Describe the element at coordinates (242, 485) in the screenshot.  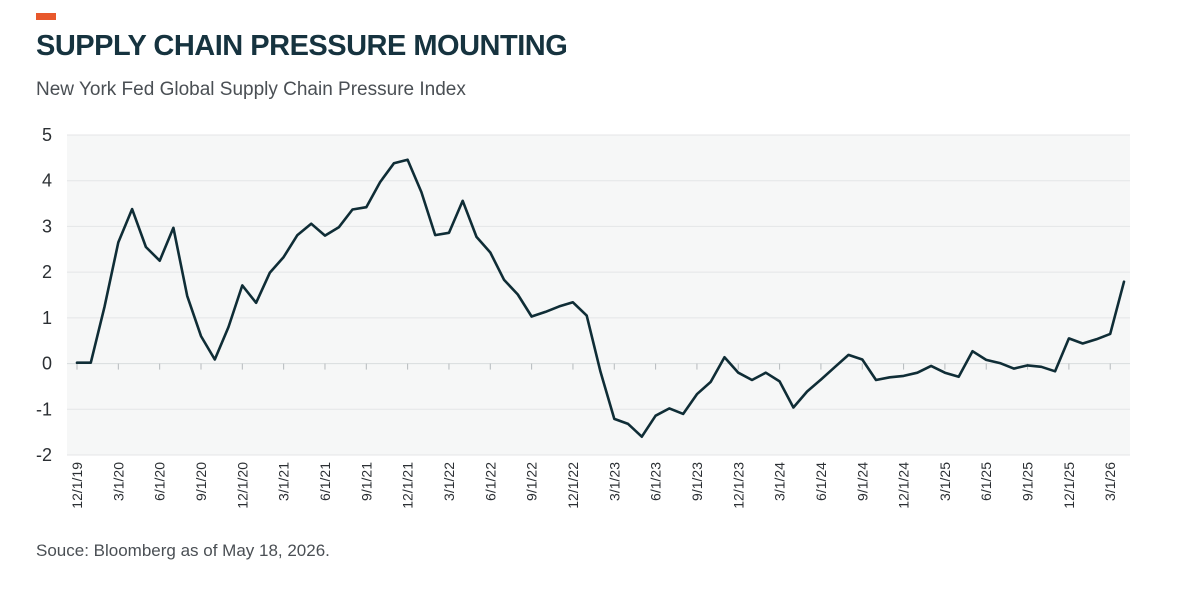
I see `x-tick-label: 12/1/20` at that location.